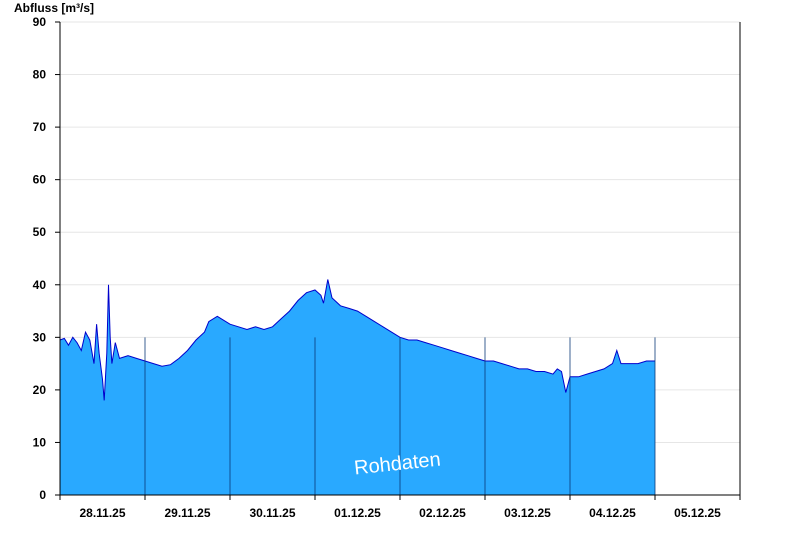  Describe the element at coordinates (40, 442) in the screenshot. I see `y-tick-label: 10` at that location.